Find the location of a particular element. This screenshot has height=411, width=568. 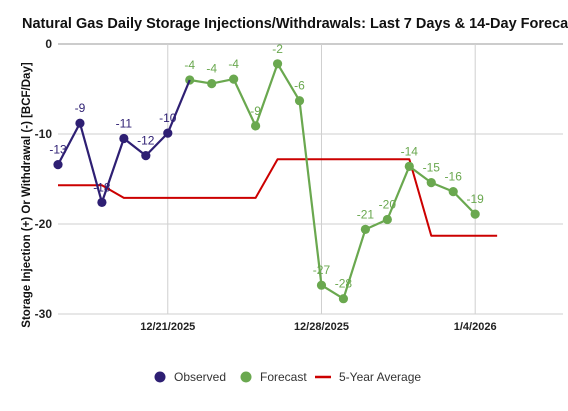

y-tick-label: -30 is located at coordinates (44, 314).